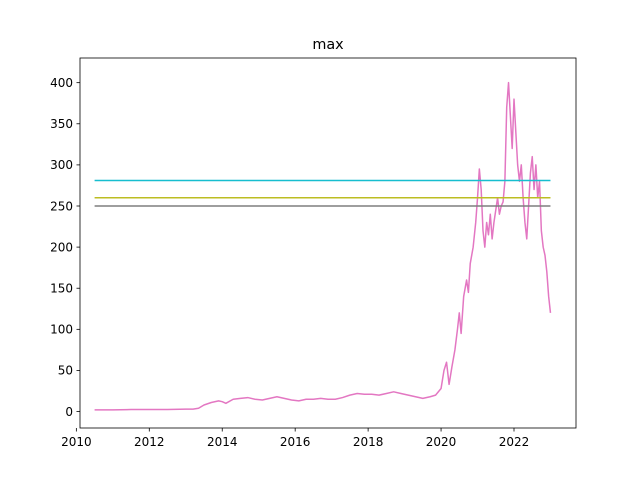  Describe the element at coordinates (61, 83) in the screenshot. I see `y-tick-label: 400` at that location.